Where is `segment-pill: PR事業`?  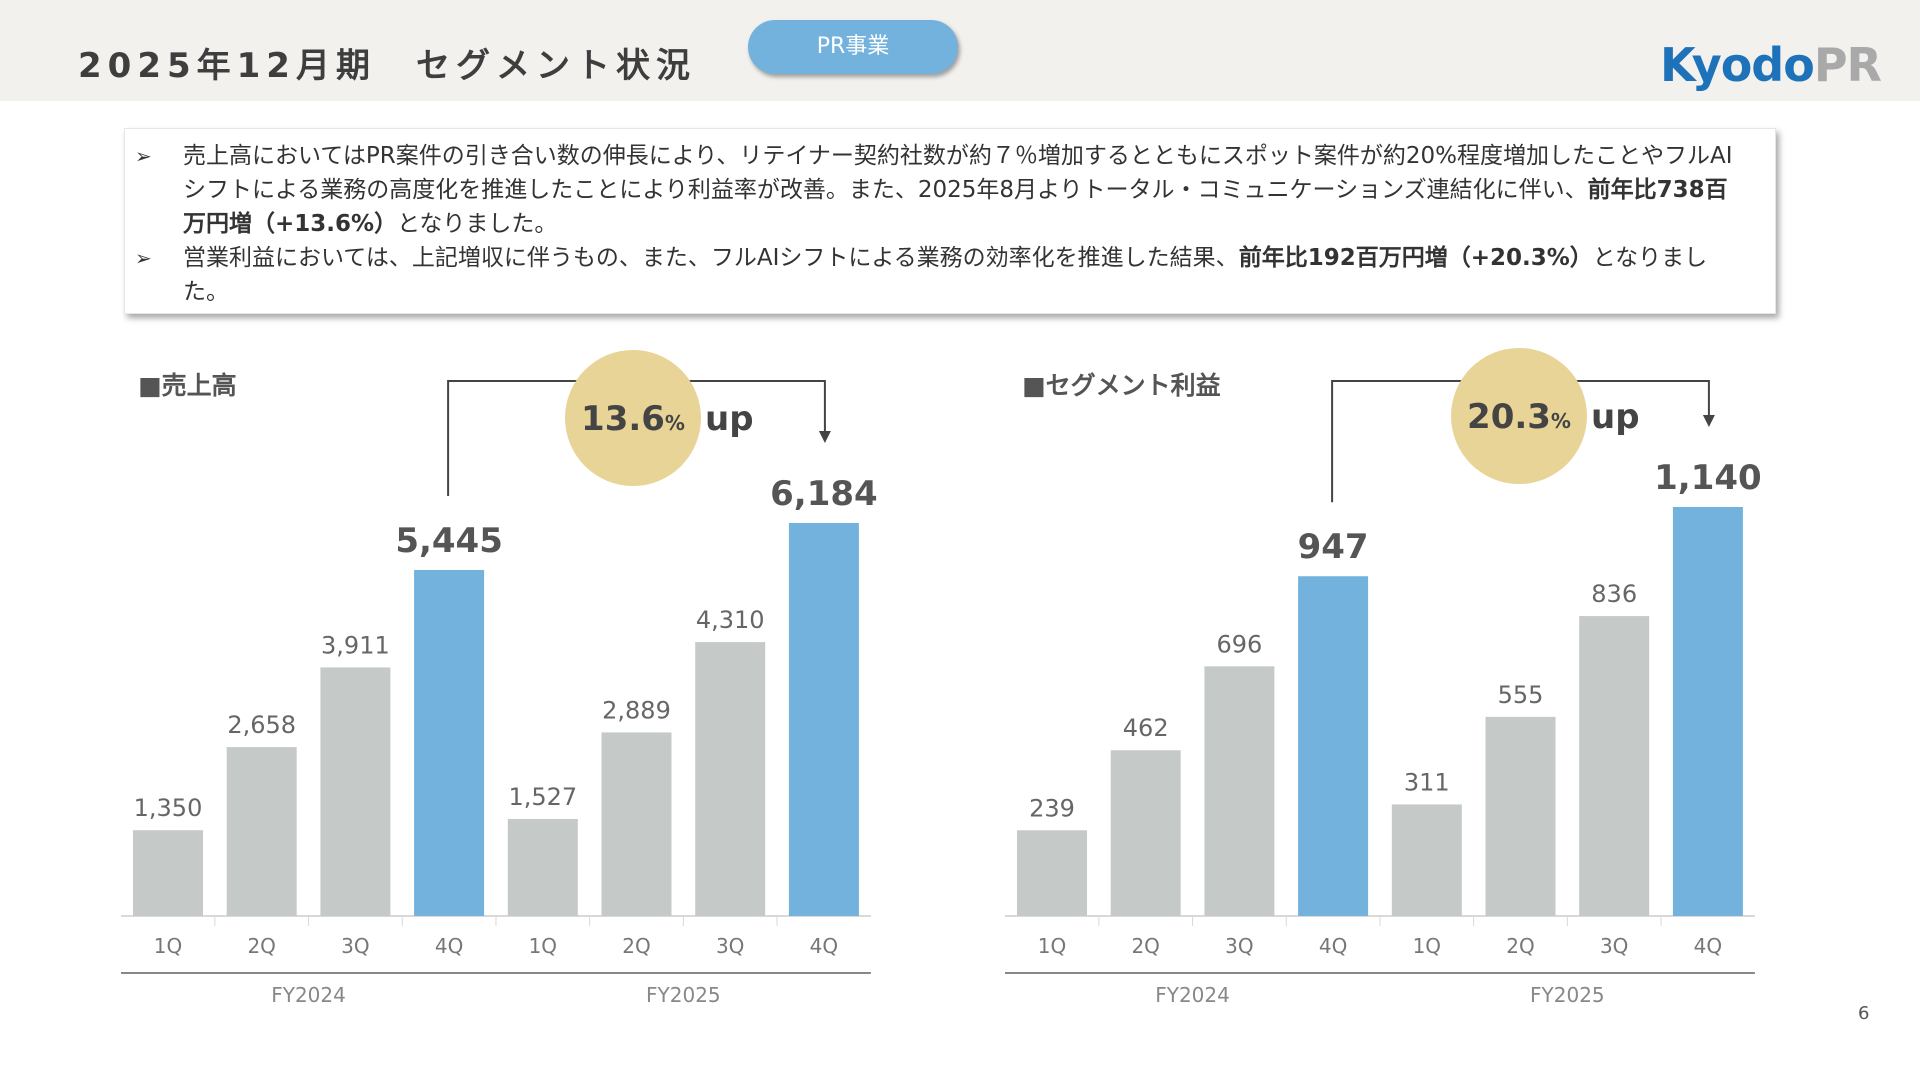 segment-pill: PR事業 is located at coordinates (853, 47).